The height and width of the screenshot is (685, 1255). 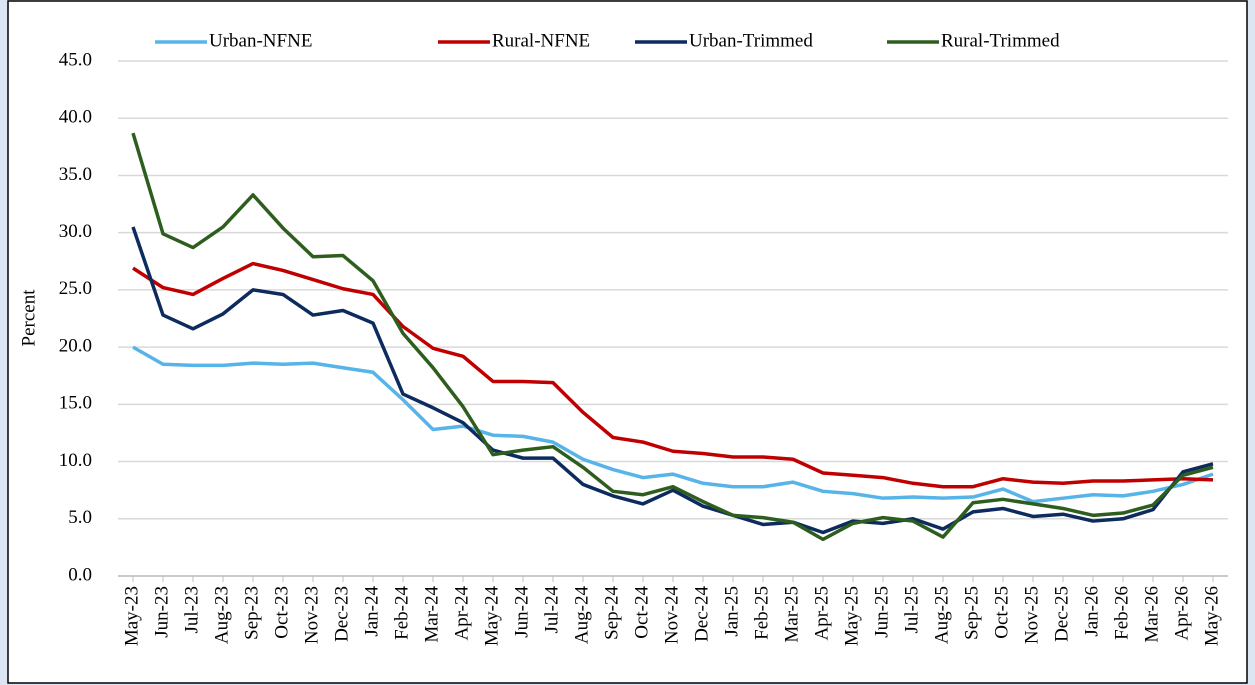 I want to click on x-tick-label: Apr-25, so click(x=821, y=613).